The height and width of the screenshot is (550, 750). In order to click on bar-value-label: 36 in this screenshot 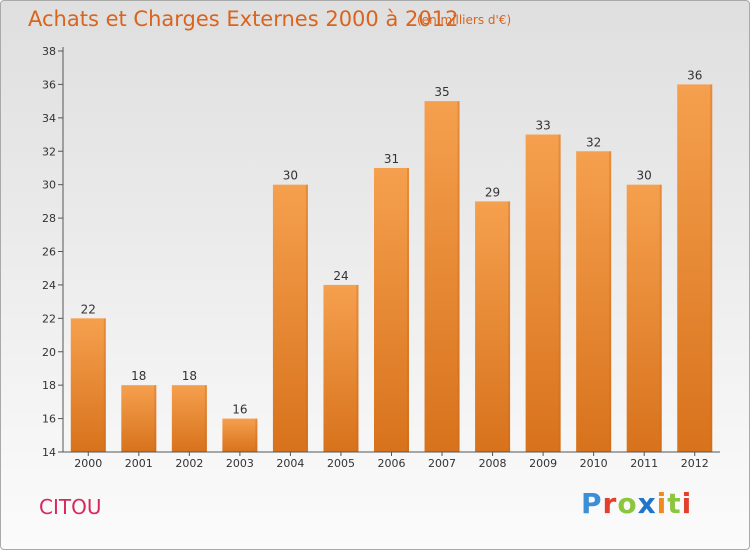, I will do `click(694, 75)`.